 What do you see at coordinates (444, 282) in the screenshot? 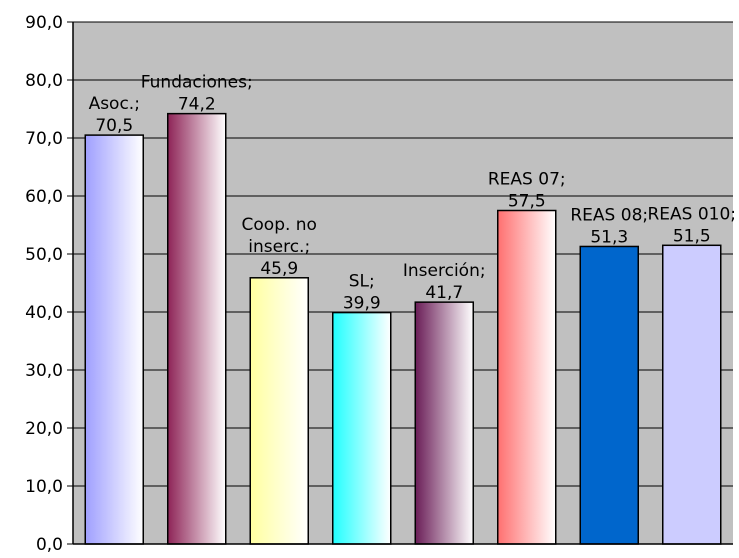
I see `data-label-4: Inserción;41,7` at bounding box center [444, 282].